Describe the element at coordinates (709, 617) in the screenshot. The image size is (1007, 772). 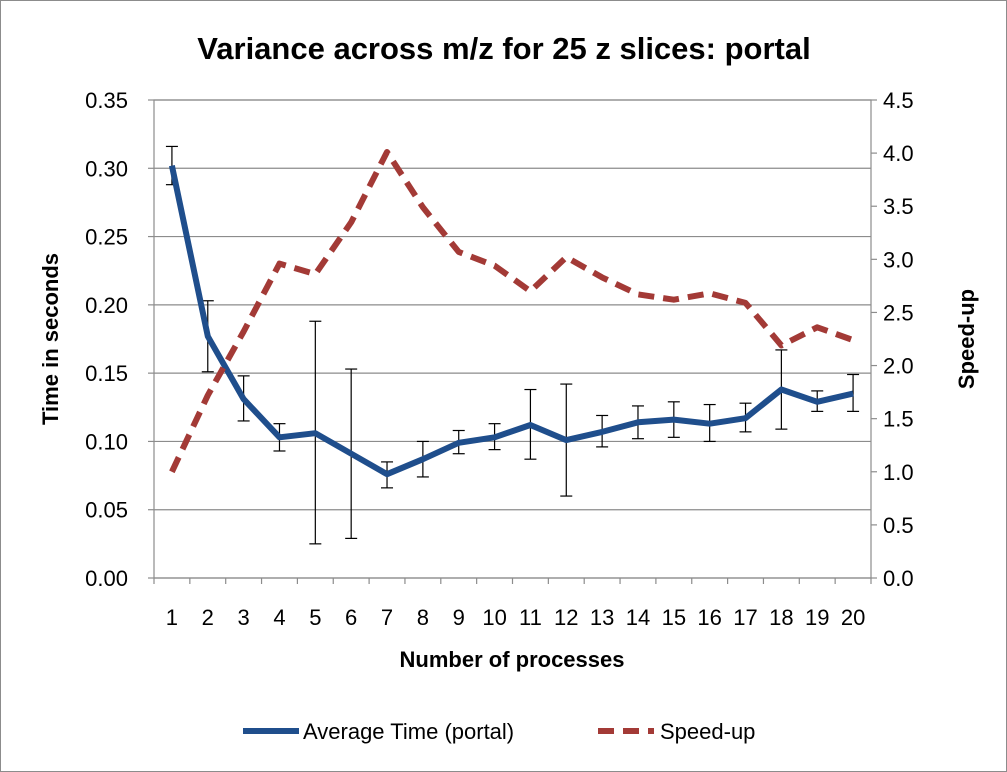
I see `x-tick-label: 16` at that location.